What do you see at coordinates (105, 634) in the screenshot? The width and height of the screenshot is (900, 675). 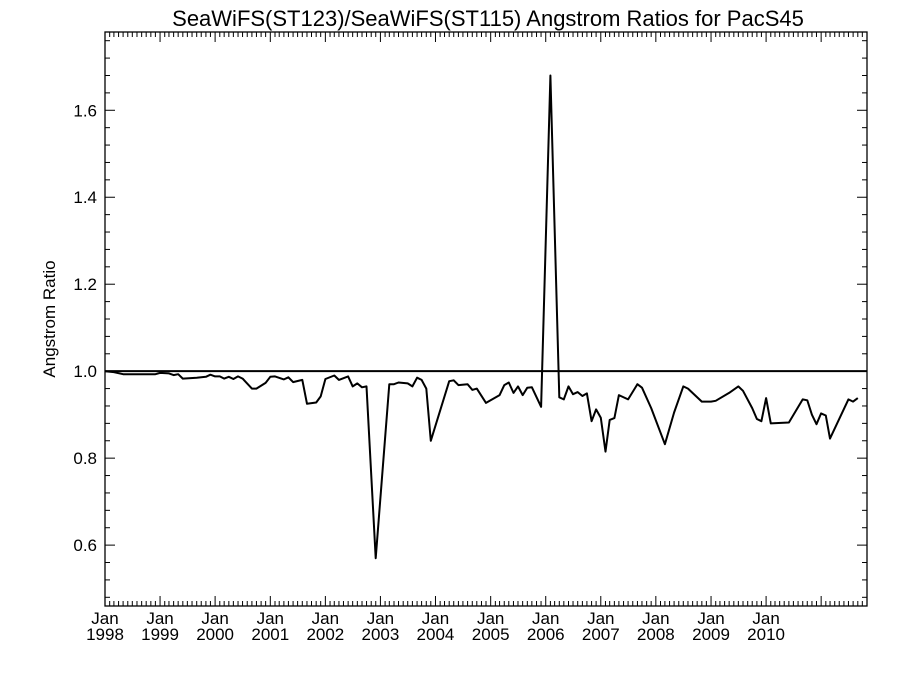 I see `x-tick-year: 1998` at bounding box center [105, 634].